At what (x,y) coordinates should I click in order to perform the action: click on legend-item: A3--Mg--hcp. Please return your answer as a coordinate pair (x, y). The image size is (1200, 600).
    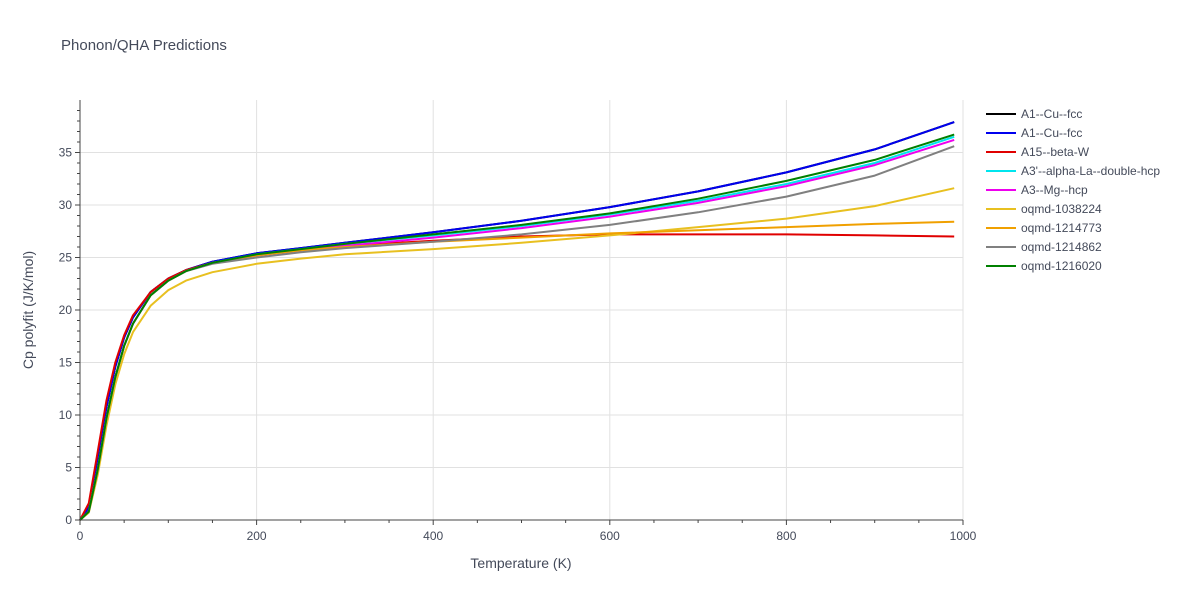
    Looking at the image, I should click on (1037, 190).